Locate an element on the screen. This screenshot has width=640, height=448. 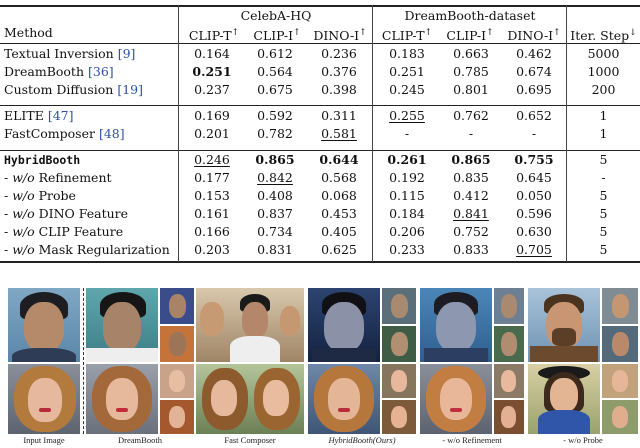
bottom-rule is located at coordinates (320, 262).